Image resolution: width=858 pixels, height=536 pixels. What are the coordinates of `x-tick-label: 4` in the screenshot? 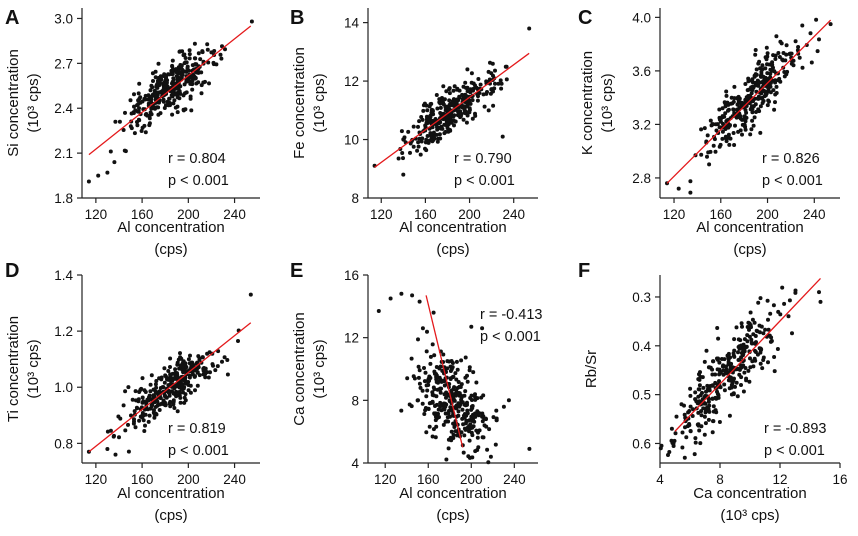 It's located at (660, 479).